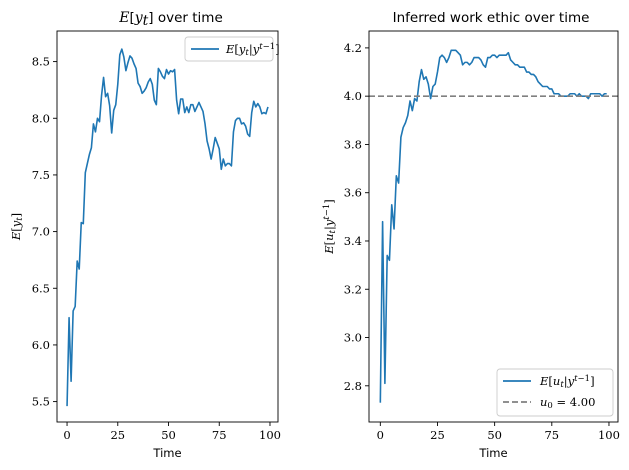 This screenshot has width=629, height=470. What do you see at coordinates (353, 96) in the screenshot?
I see `right-y-tick-label: 4.0` at bounding box center [353, 96].